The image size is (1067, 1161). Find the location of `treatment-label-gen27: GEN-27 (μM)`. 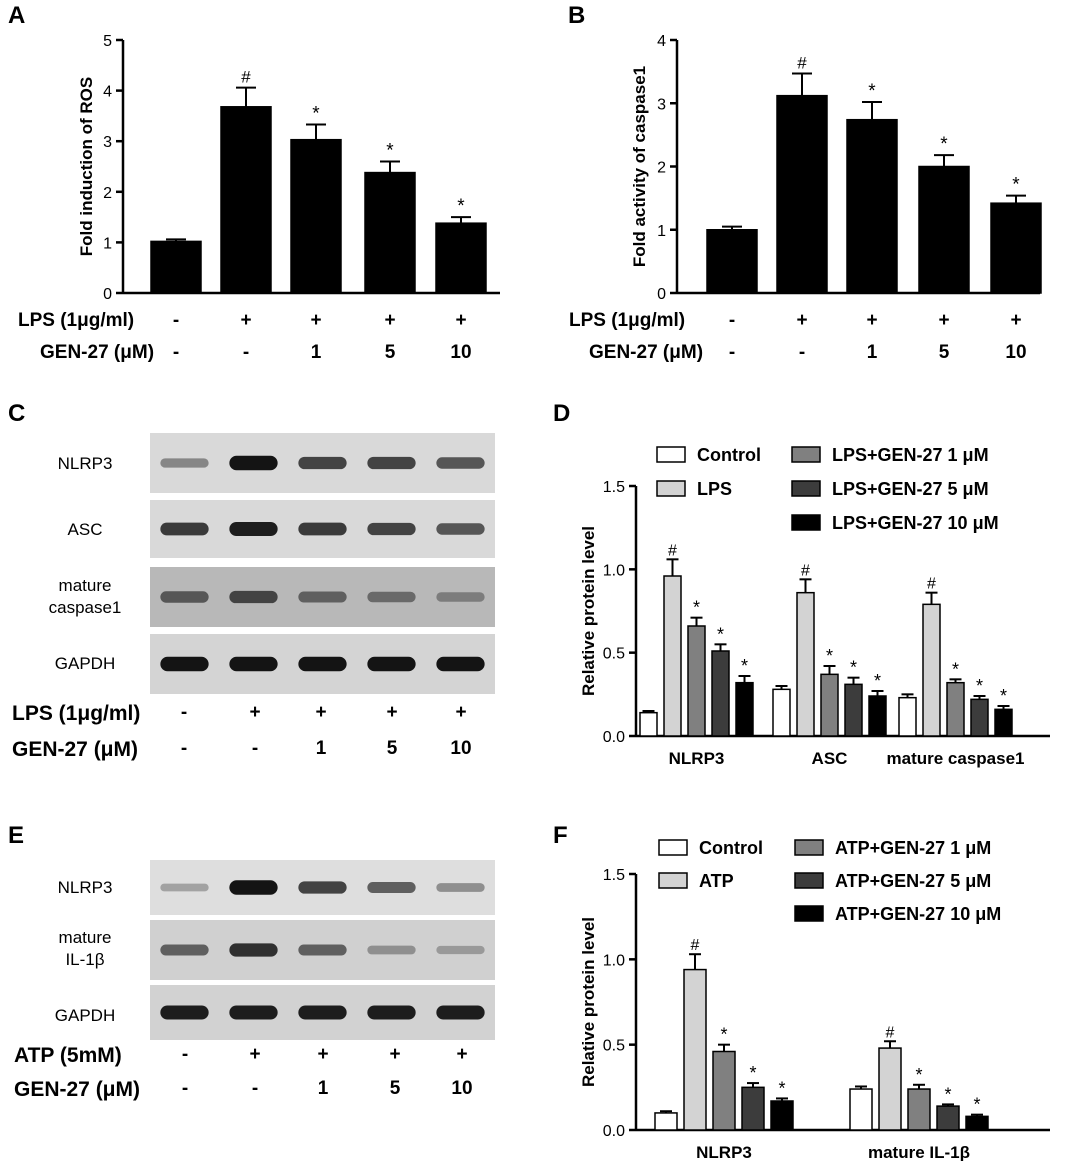

treatment-label-gen27: GEN-27 (μM) is located at coordinates (77, 1089).